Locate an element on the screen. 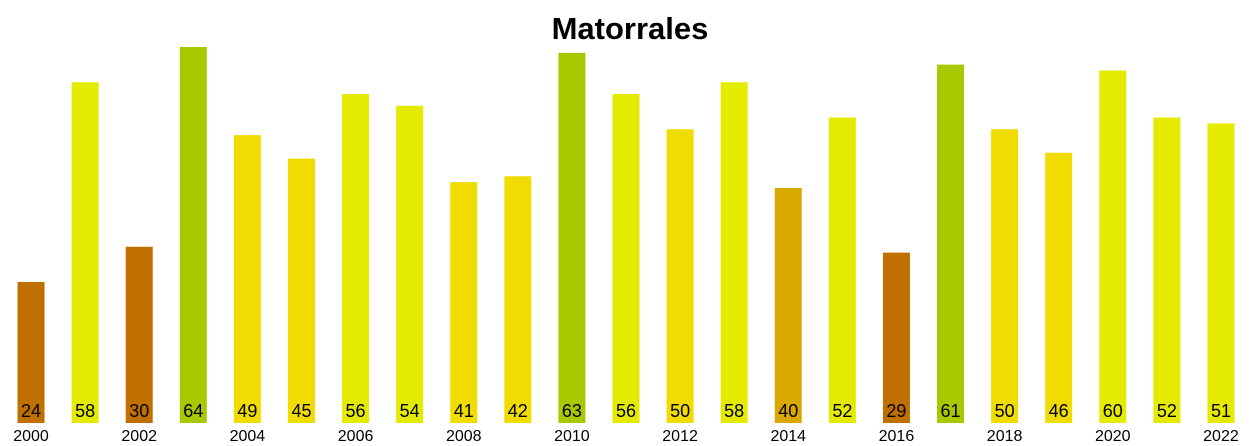 Image resolution: width=1250 pixels, height=446 pixels. value-label: 40 is located at coordinates (788, 411).